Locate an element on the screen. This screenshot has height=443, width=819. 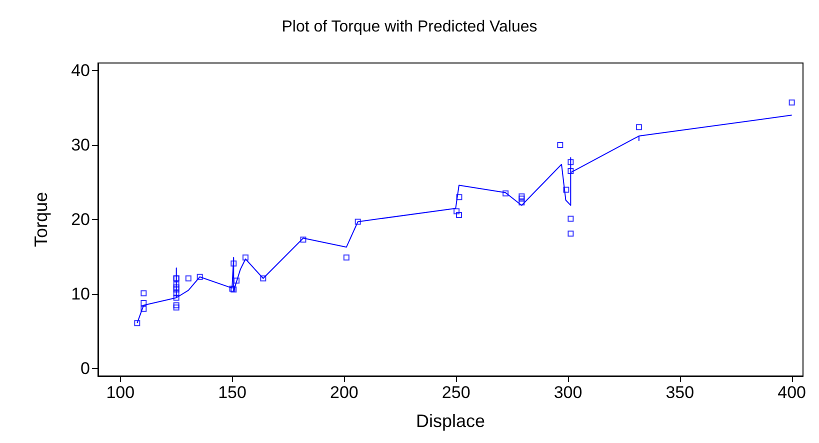
chart-title: Plot of Torque with Predicted Values is located at coordinates (410, 27).